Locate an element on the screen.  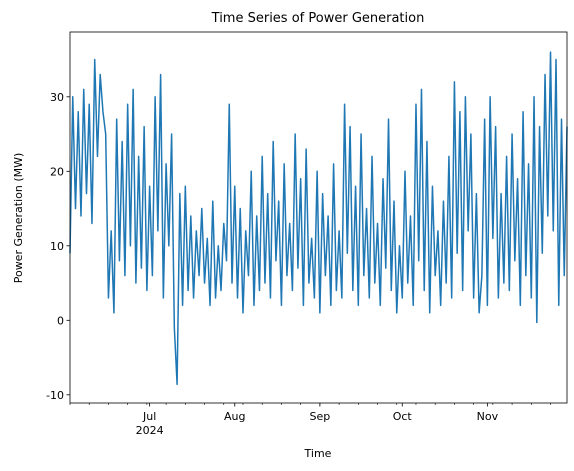
x-tick-label: Oct is located at coordinates (403, 416).